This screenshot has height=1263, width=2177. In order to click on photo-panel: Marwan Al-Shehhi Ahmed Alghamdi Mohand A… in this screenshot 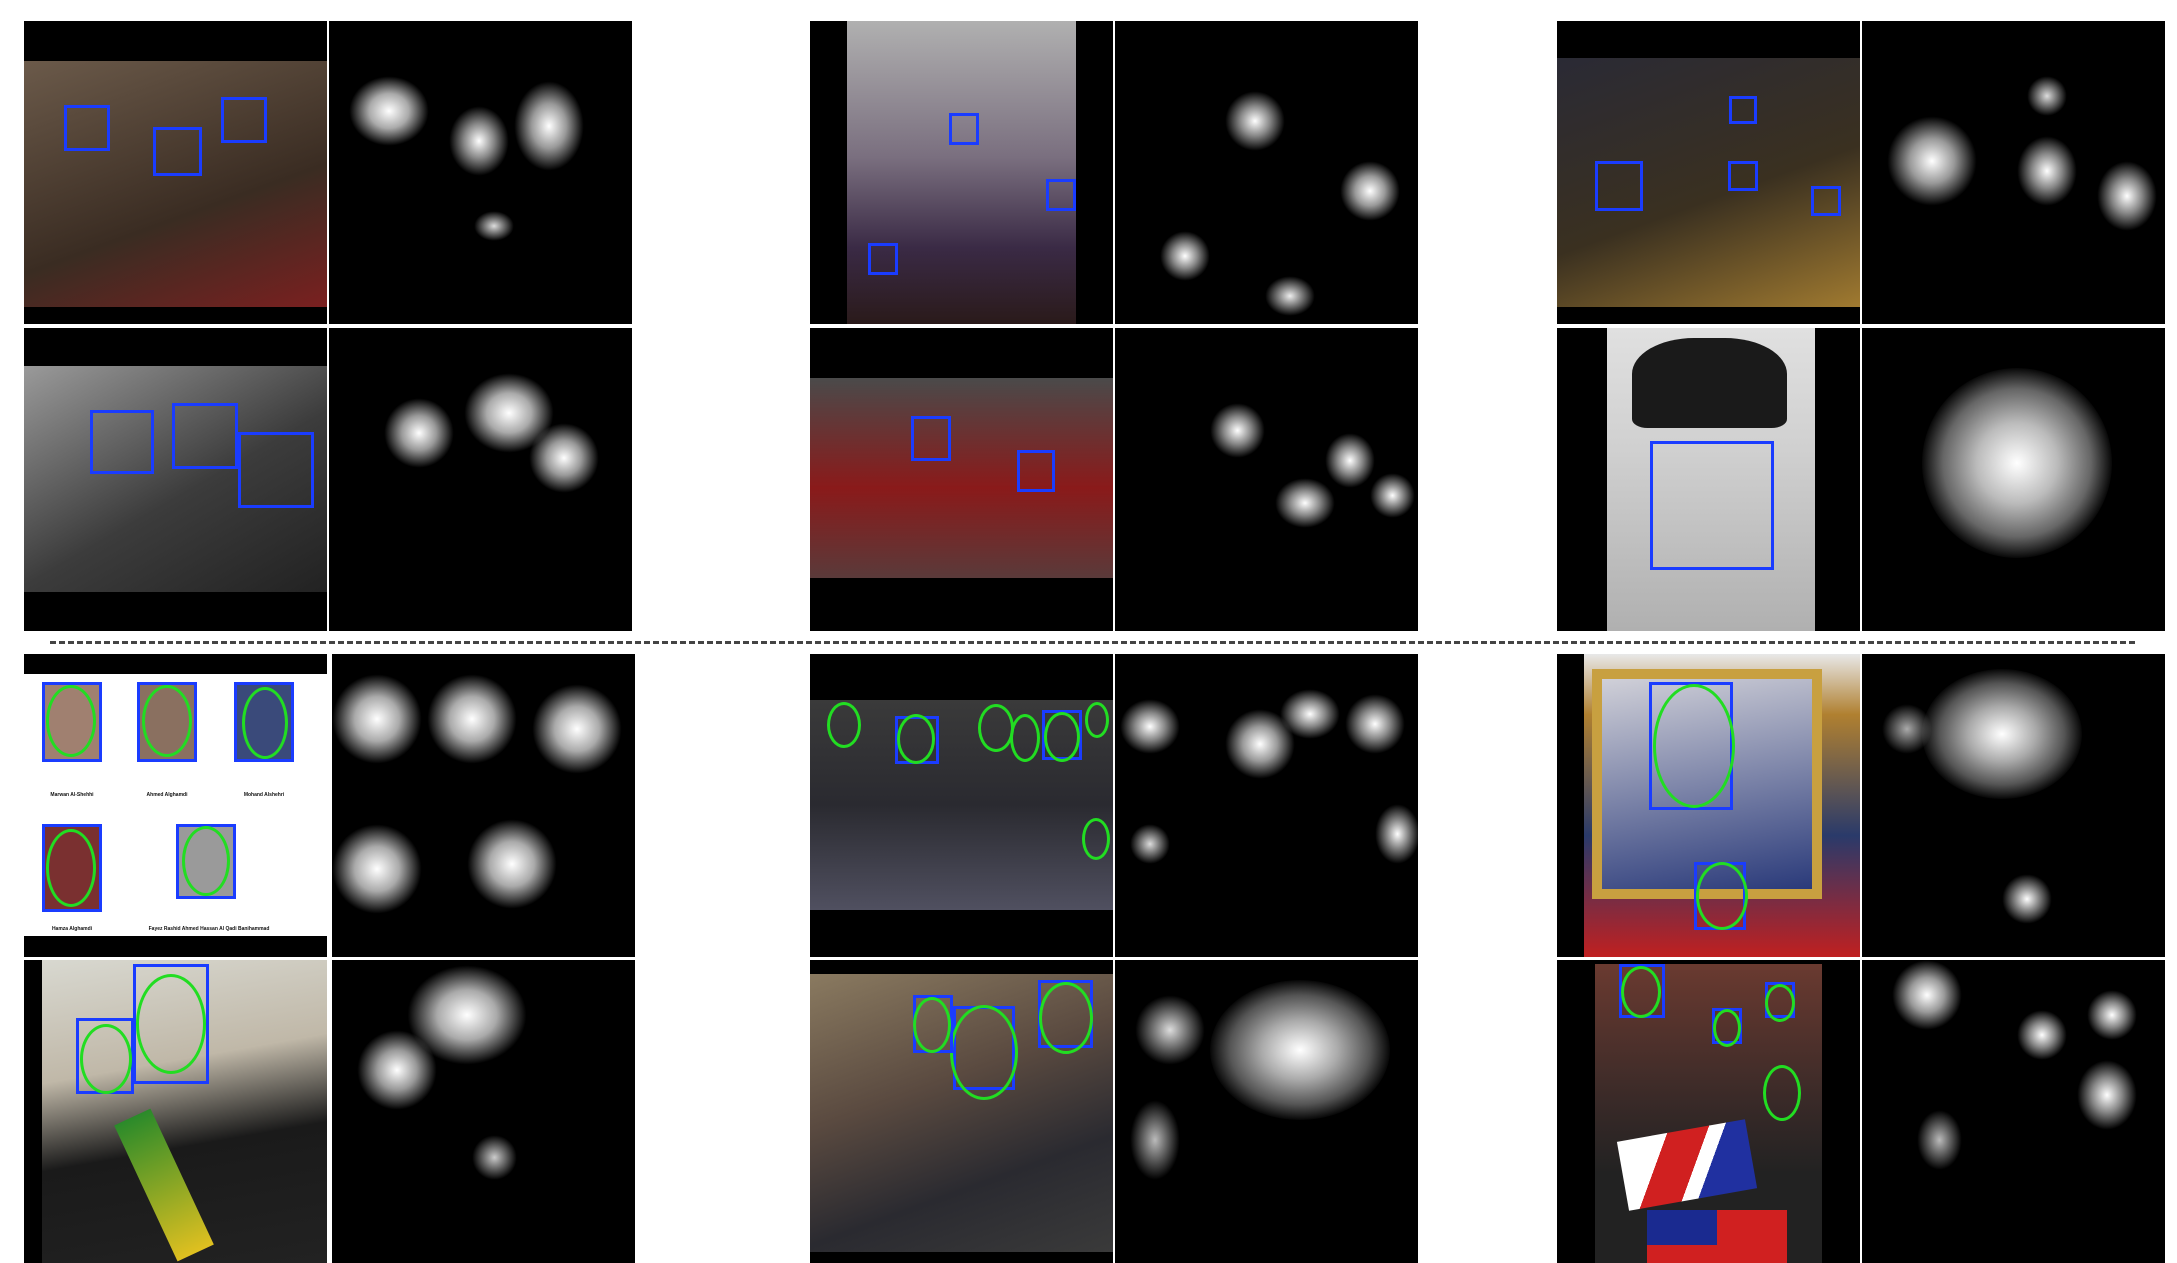, I will do `click(175, 805)`.